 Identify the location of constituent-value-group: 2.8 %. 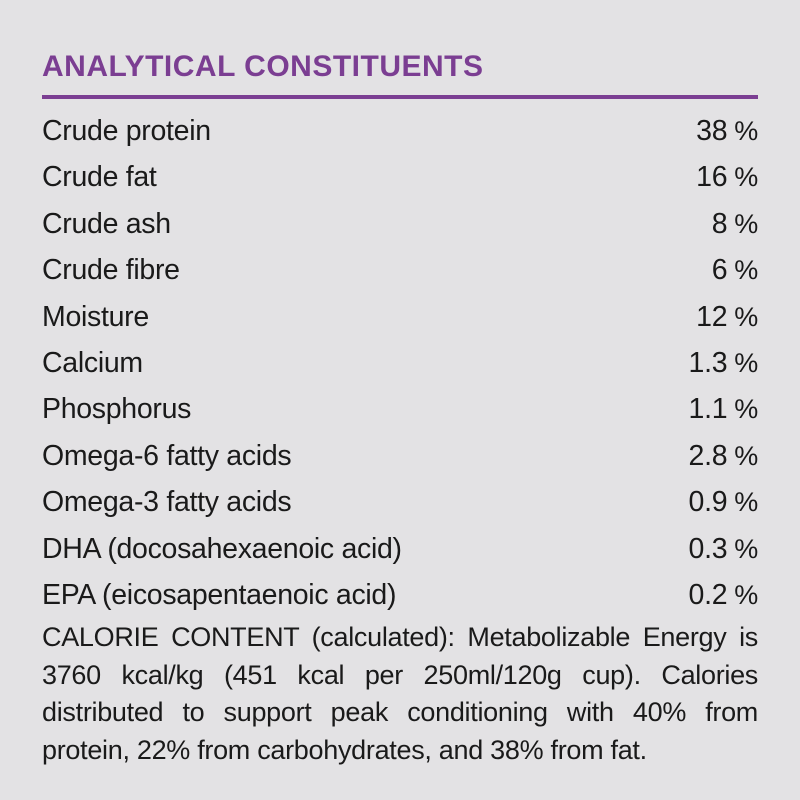
(723, 456).